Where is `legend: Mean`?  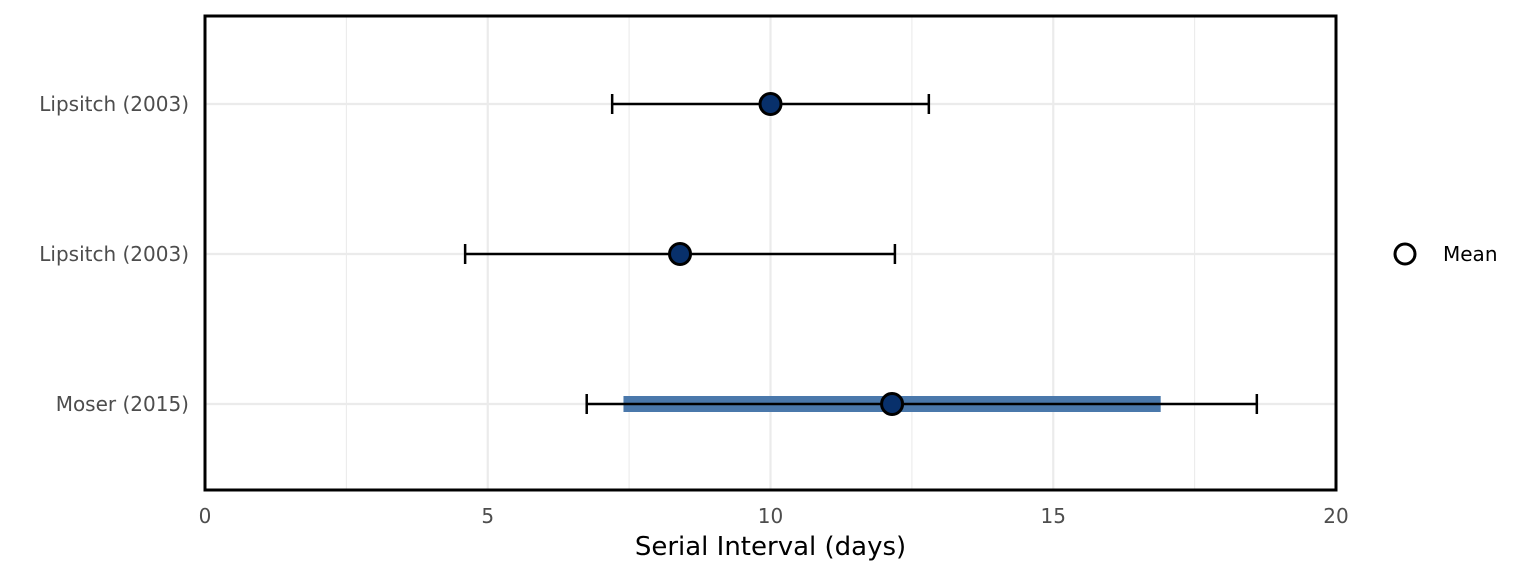 legend: Mean is located at coordinates (1445, 254).